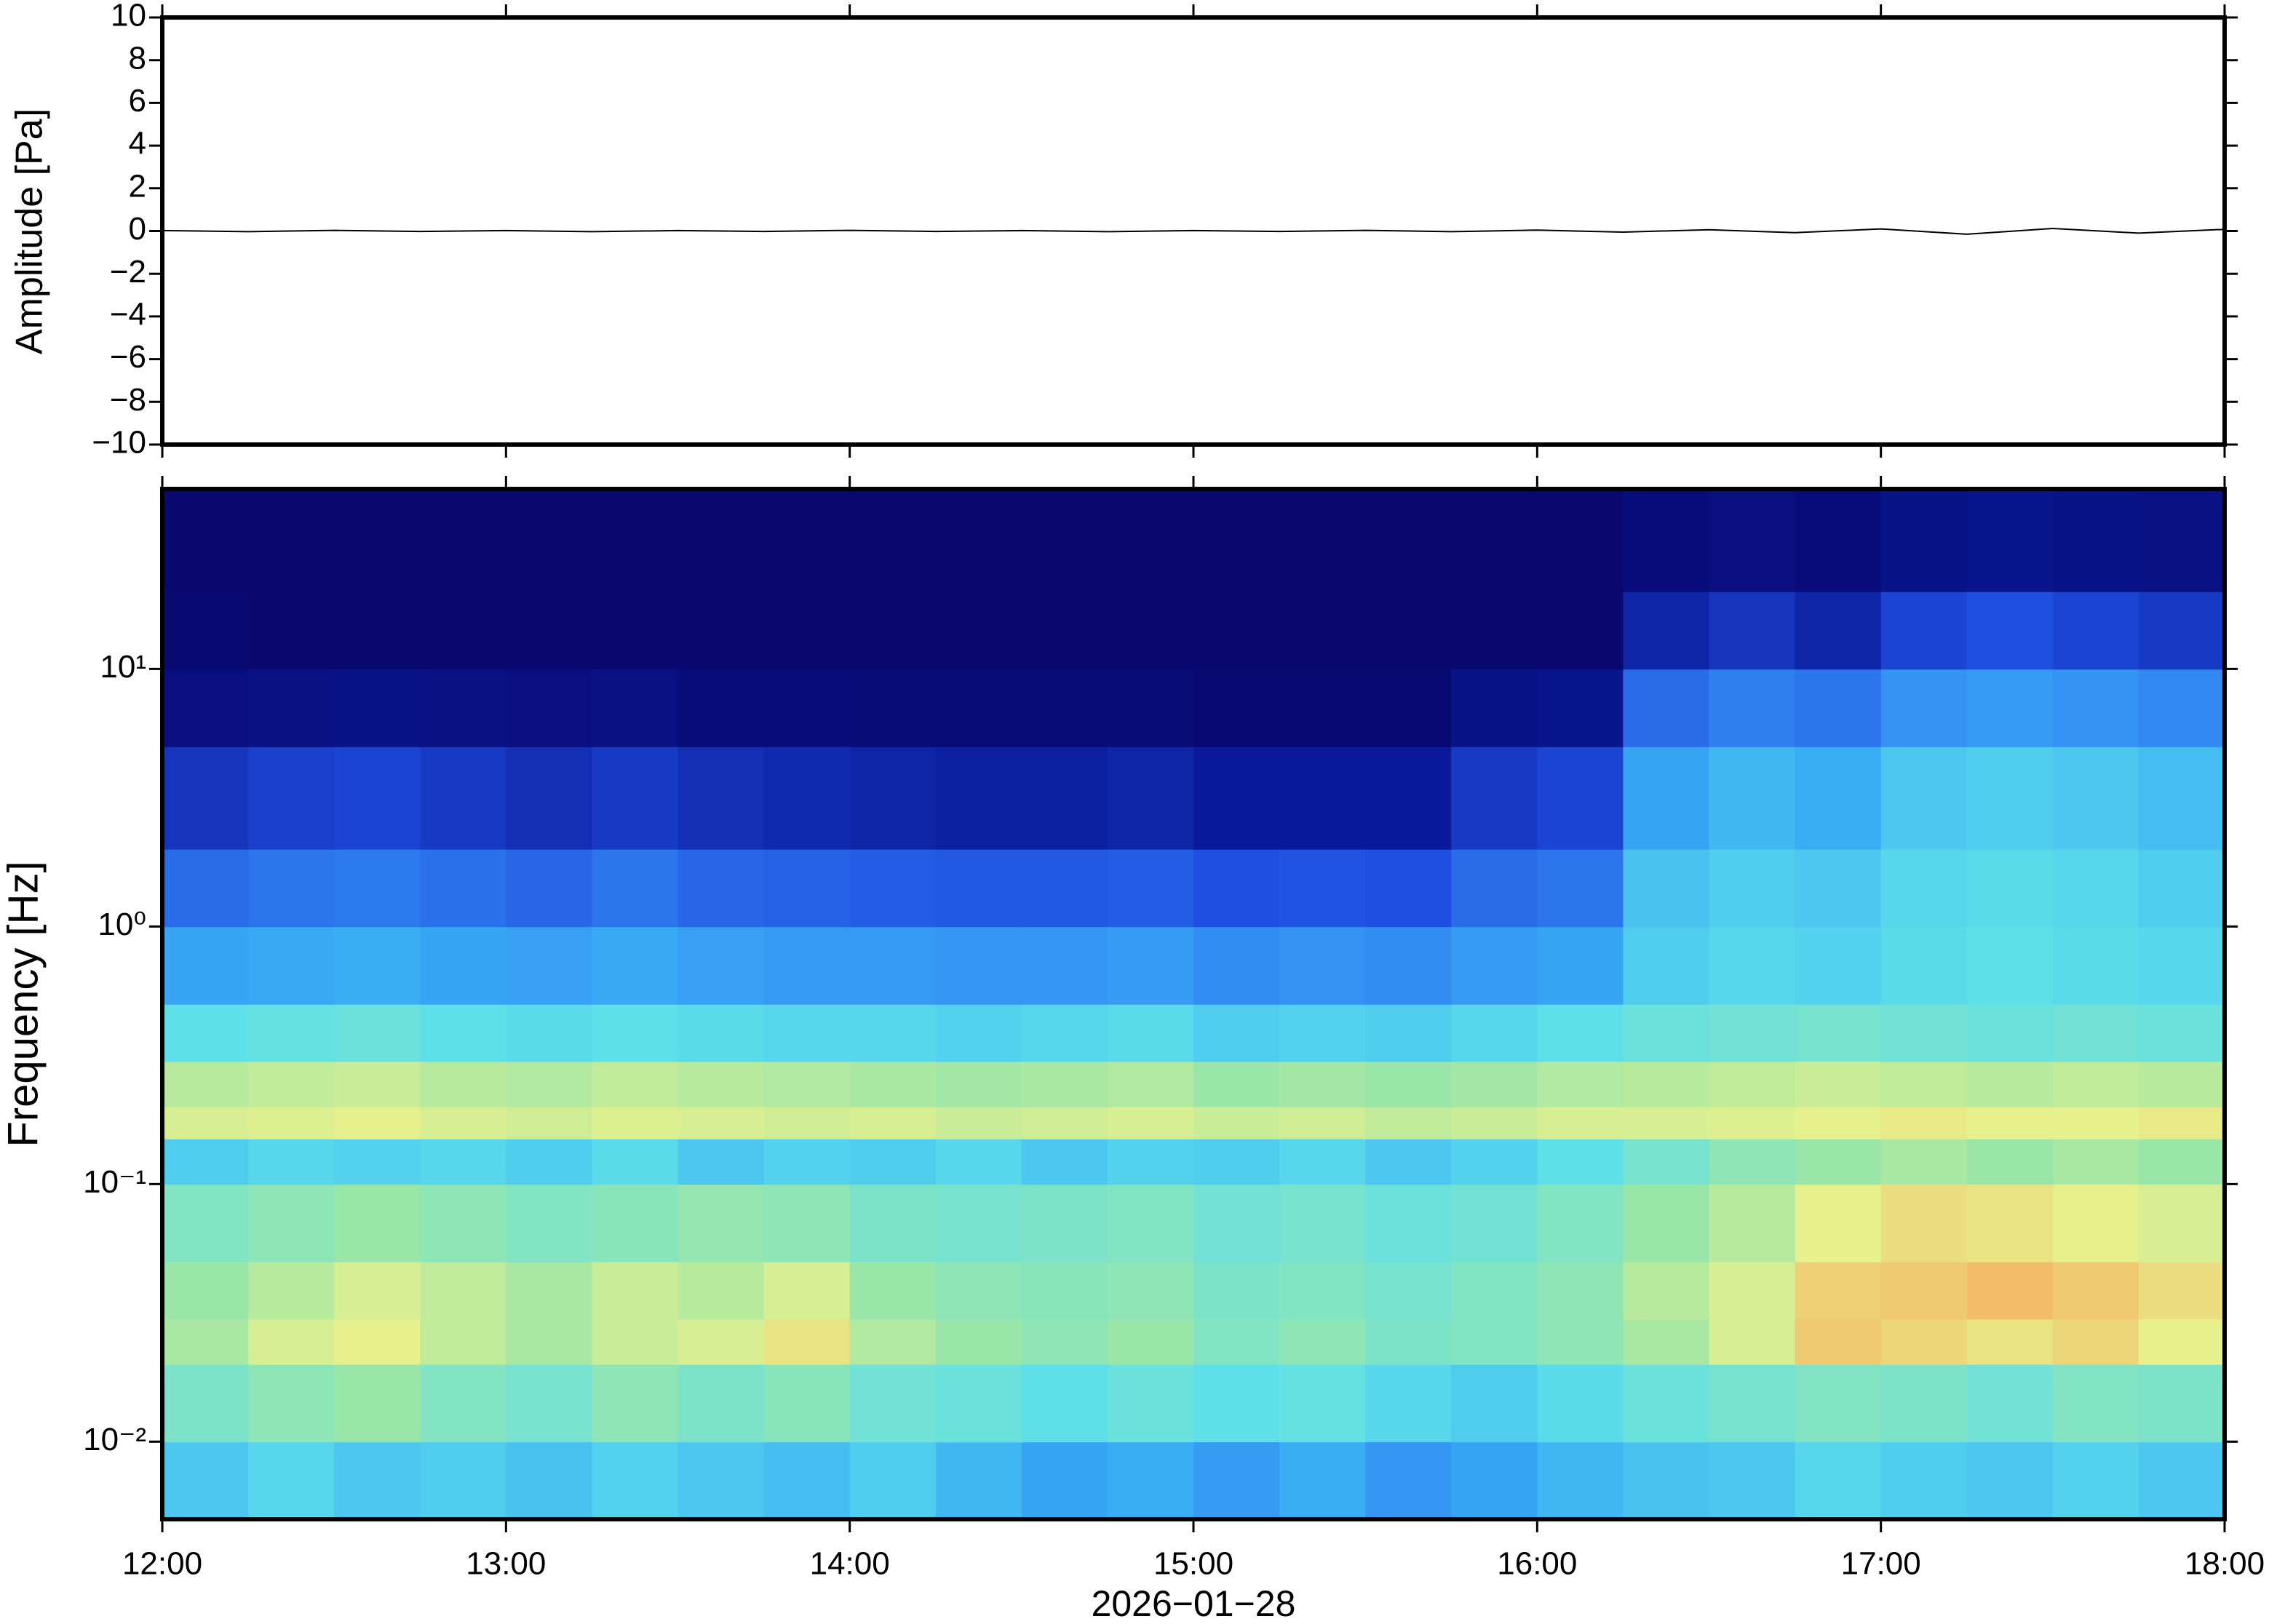 The width and height of the screenshot is (2269, 1624). What do you see at coordinates (137, 229) in the screenshot?
I see `y-tick-label: 0` at bounding box center [137, 229].